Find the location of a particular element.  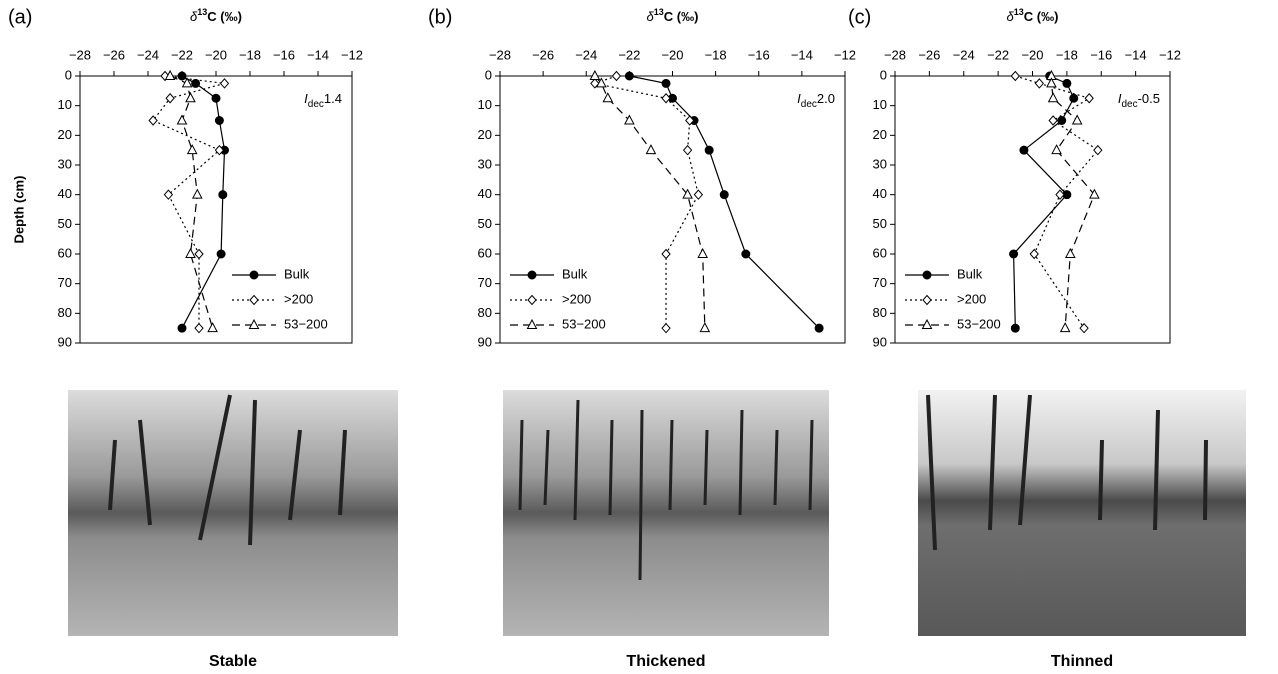

x-tick-label: −22 is located at coordinates (182, 54).